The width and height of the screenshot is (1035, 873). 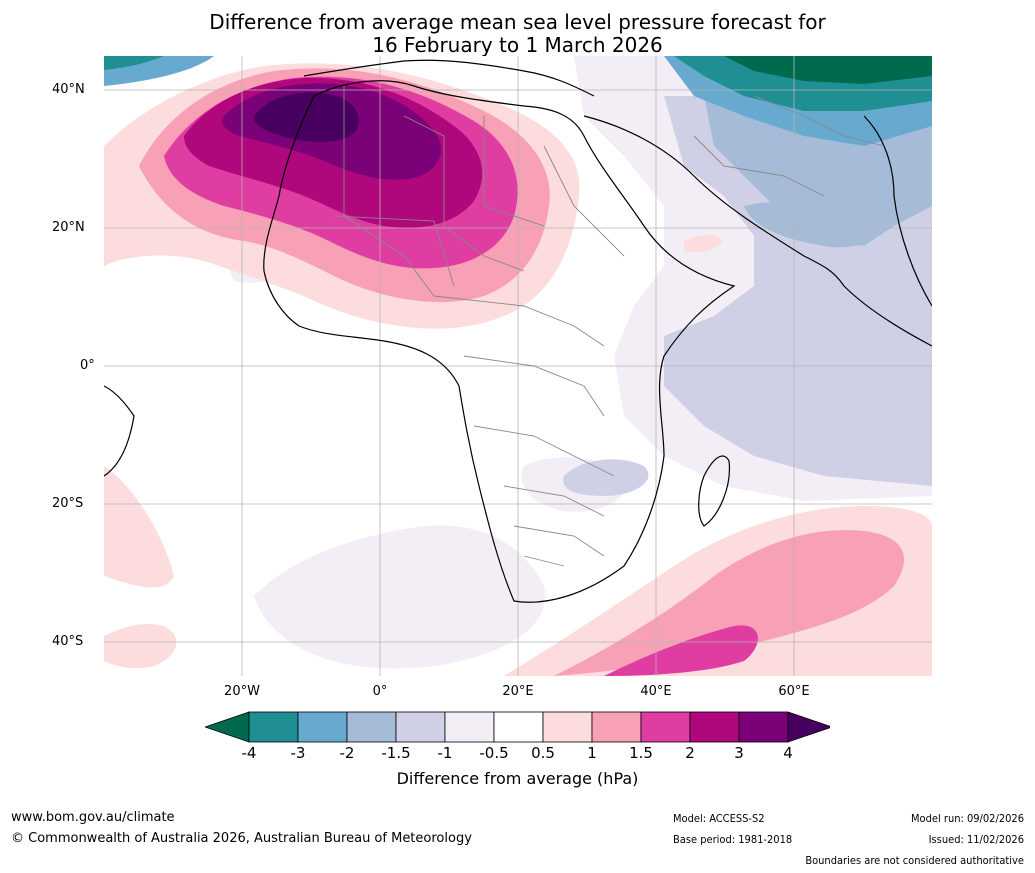 I want to click on colorbar-tick-label: -3, so click(x=298, y=753).